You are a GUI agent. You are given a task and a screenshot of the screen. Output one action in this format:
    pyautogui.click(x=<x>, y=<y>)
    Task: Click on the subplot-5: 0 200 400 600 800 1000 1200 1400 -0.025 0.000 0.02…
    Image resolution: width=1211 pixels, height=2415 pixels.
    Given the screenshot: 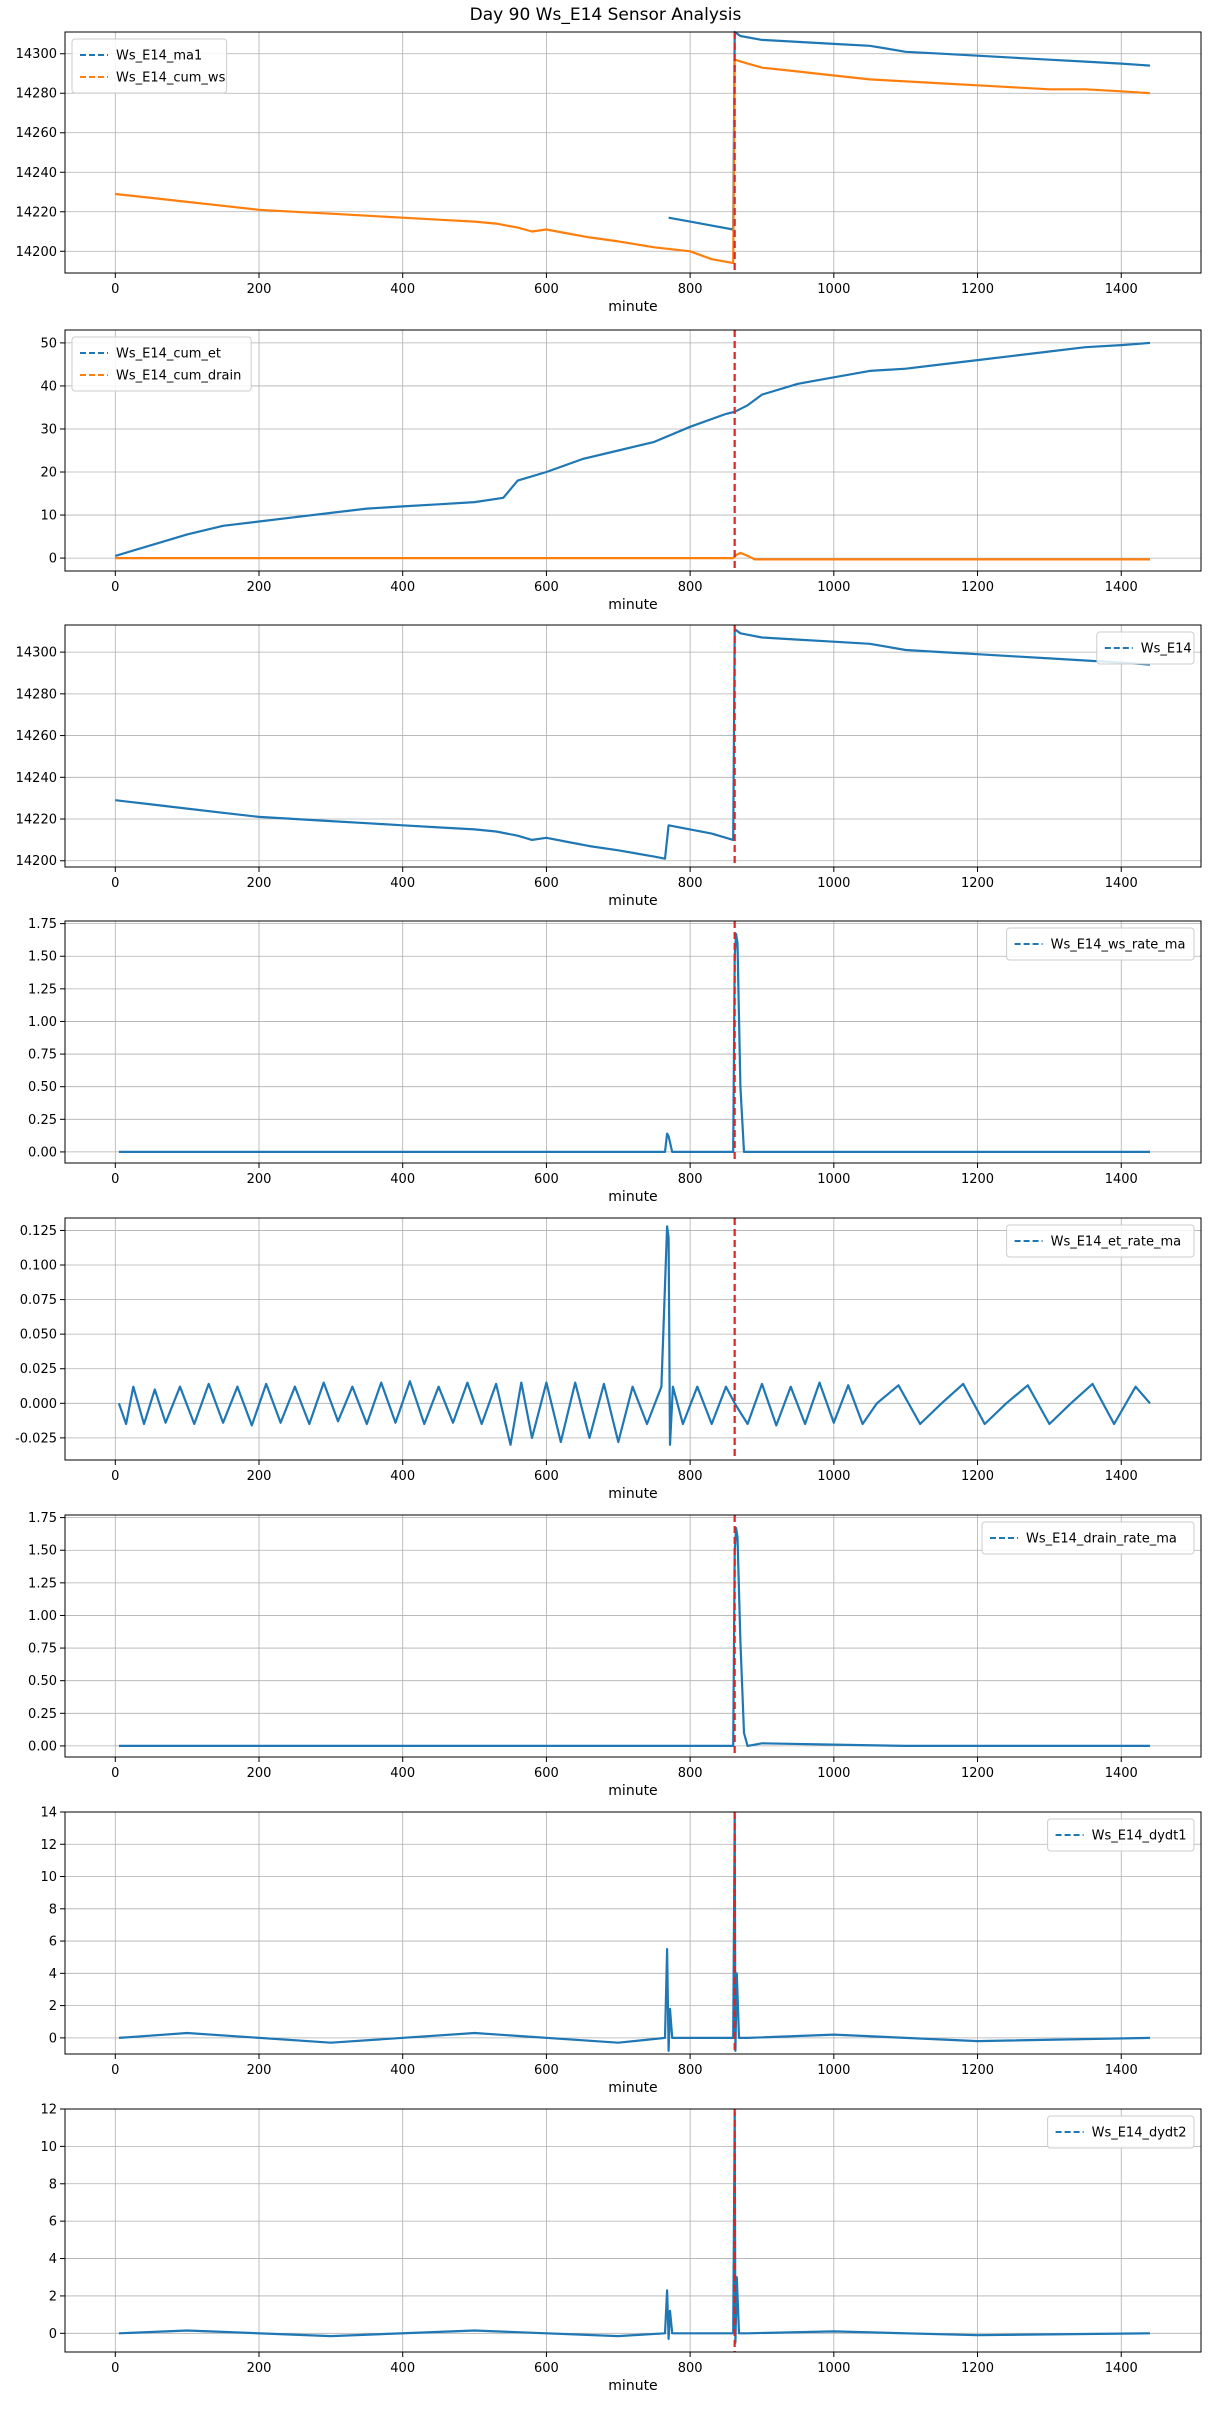 What is the action you would take?
    pyautogui.click(x=608, y=1359)
    